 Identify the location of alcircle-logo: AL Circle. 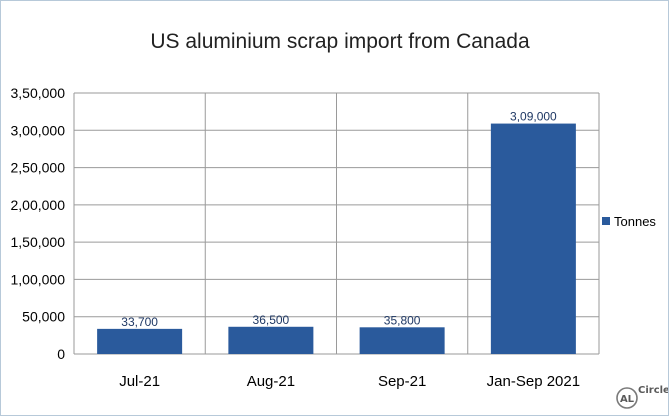
(642, 397).